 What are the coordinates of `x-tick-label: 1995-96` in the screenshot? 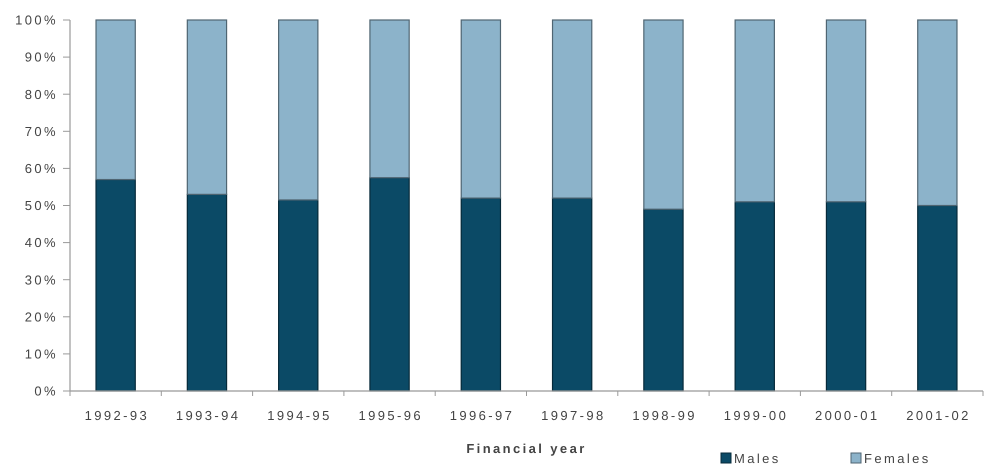 It's located at (391, 415).